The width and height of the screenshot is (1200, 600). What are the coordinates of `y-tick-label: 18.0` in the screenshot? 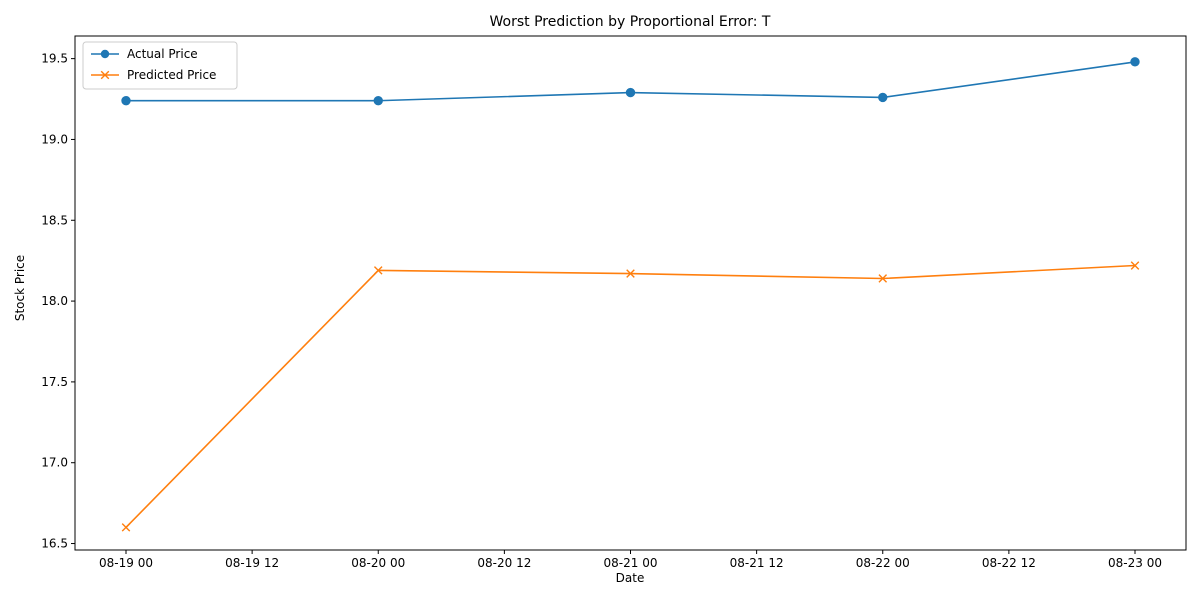 It's located at (54, 301).